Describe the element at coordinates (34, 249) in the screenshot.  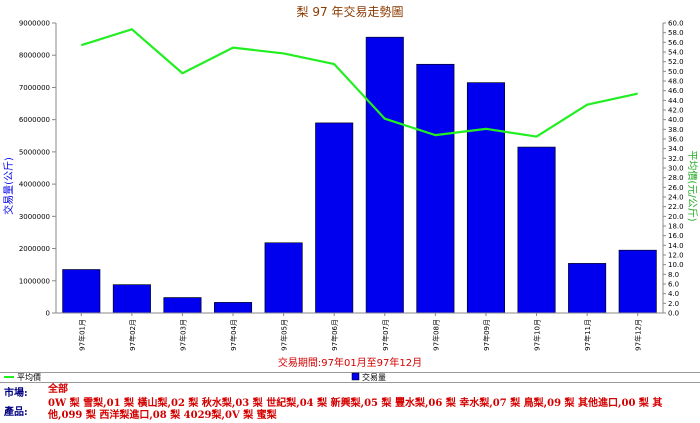
I see `y-left-tick-label: 2000000` at that location.